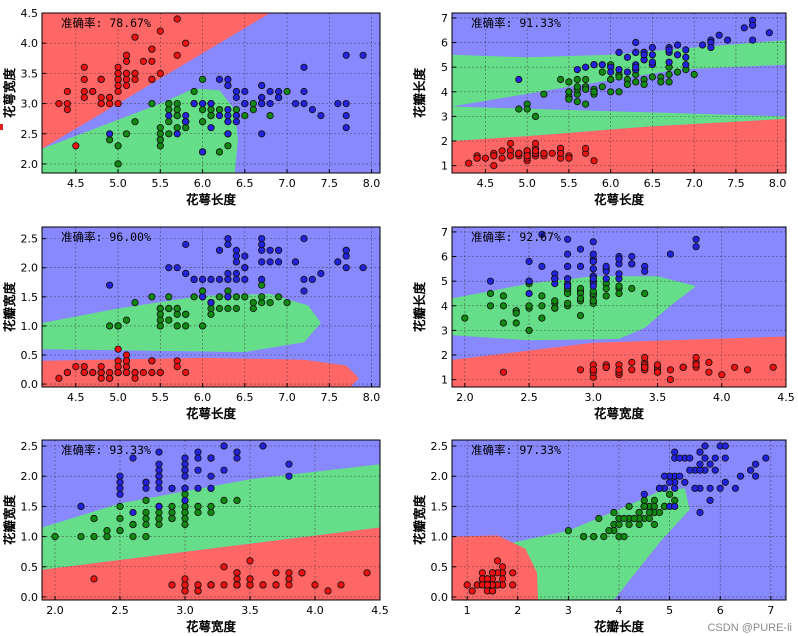 The height and width of the screenshot is (636, 798). Describe the element at coordinates (30, 43) in the screenshot. I see `y-tick-label: 4.0` at that location.